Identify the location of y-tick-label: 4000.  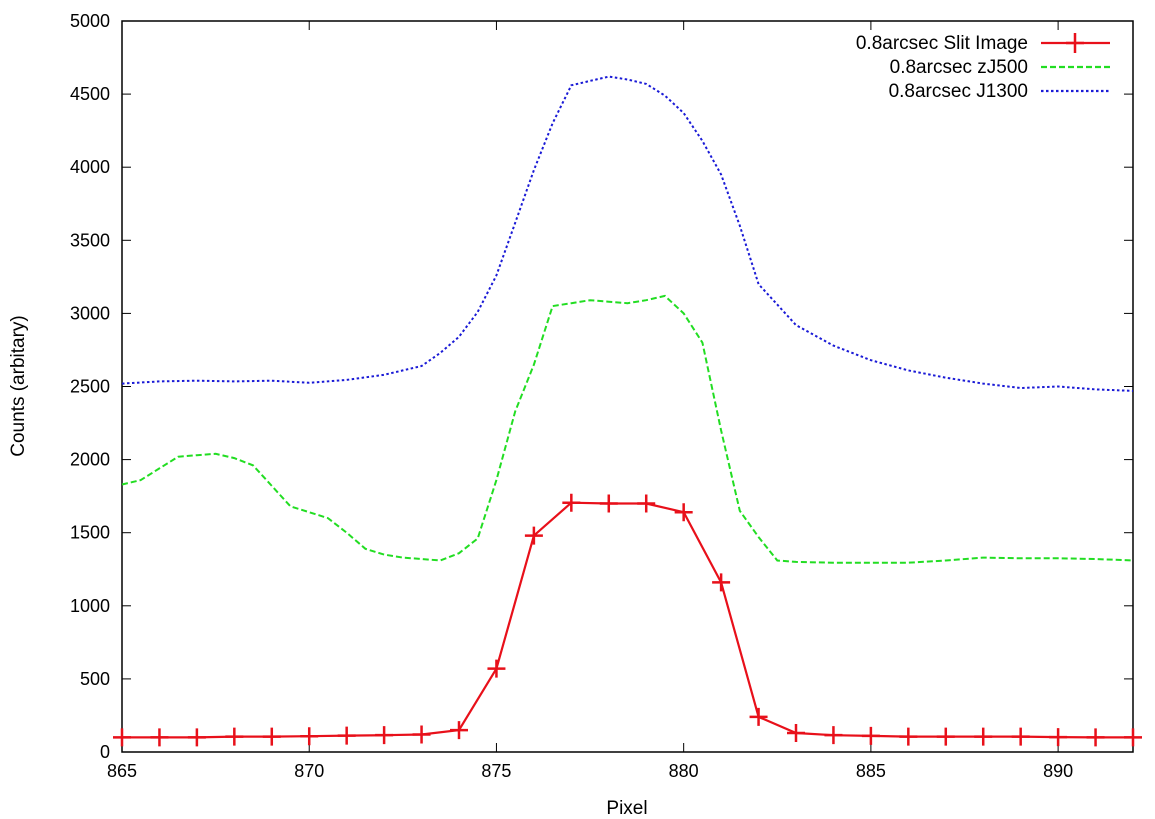
(90, 167).